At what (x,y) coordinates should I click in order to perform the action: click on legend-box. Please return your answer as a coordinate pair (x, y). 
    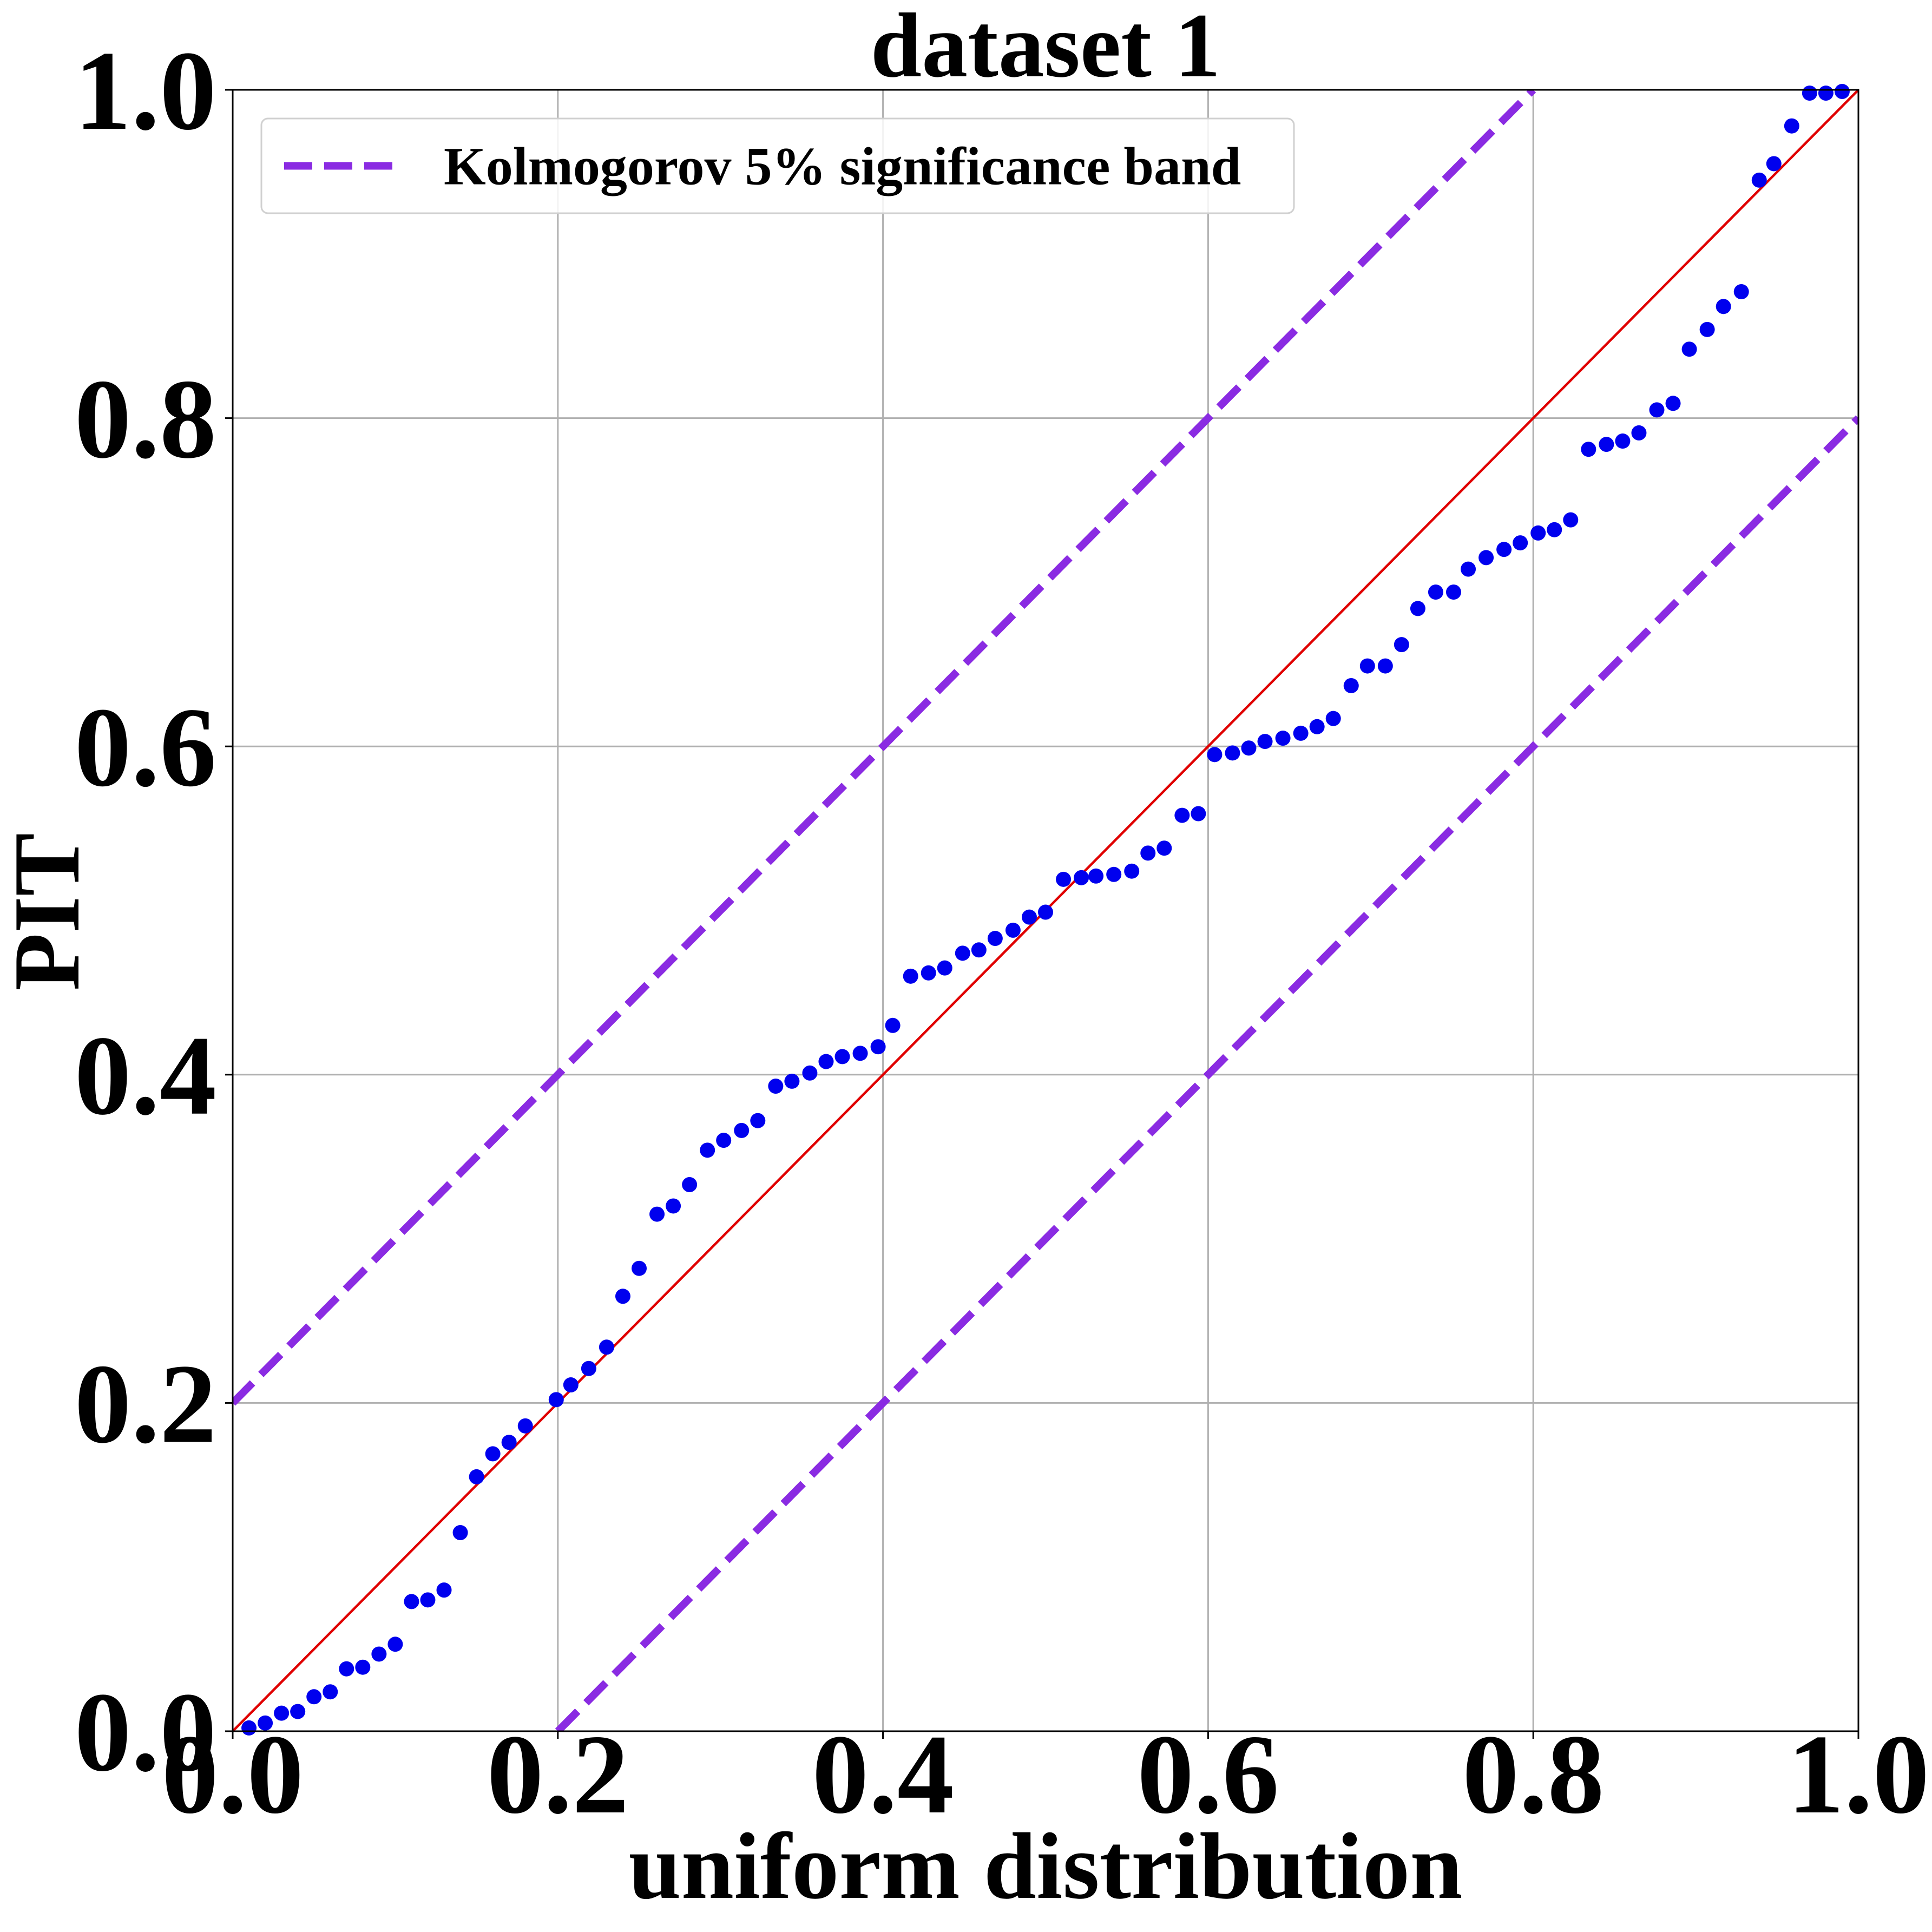
    Looking at the image, I should click on (777, 165).